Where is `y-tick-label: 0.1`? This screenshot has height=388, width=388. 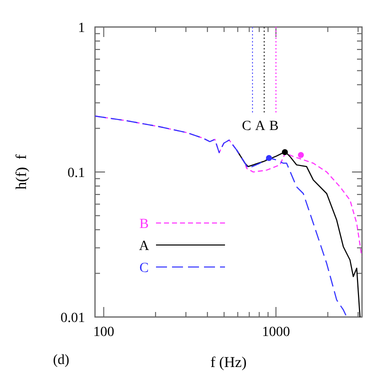
y-tick-label: 0.1 is located at coordinates (76, 173).